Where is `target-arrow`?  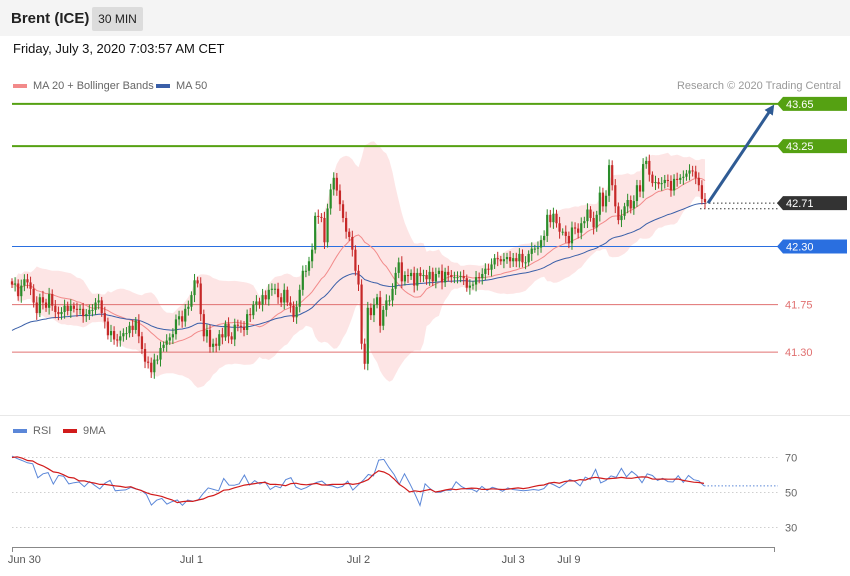
target-arrow is located at coordinates (740, 154).